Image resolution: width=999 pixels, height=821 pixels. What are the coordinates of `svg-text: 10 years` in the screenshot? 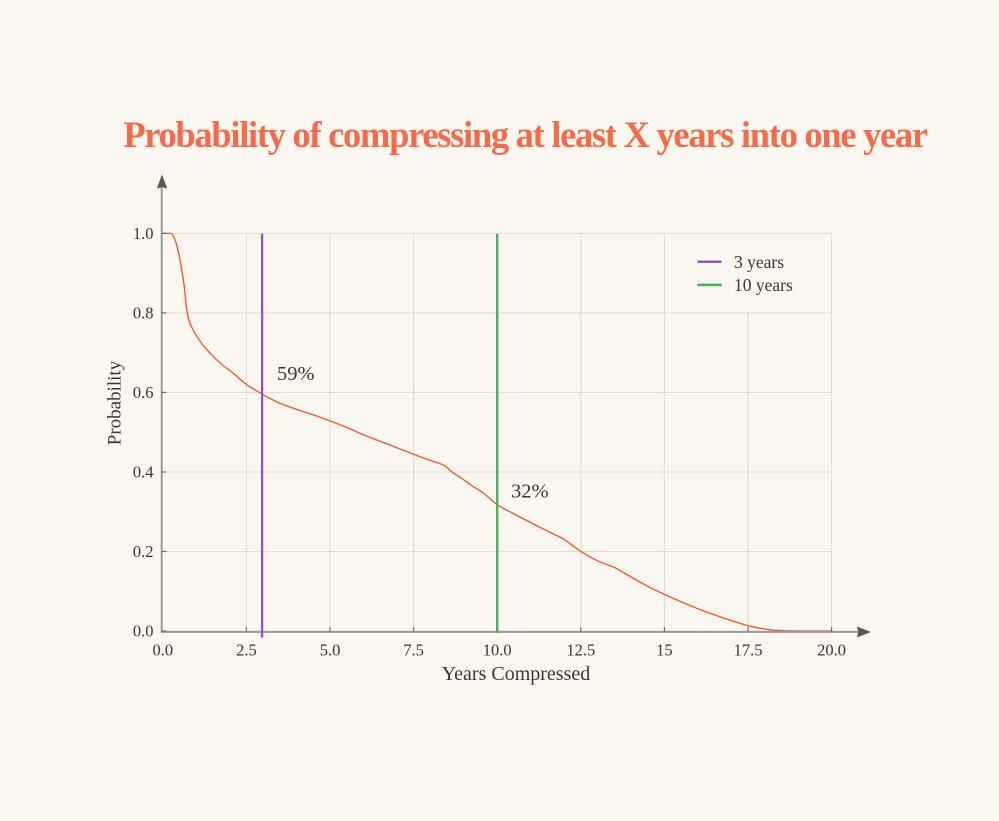 It's located at (763, 285).